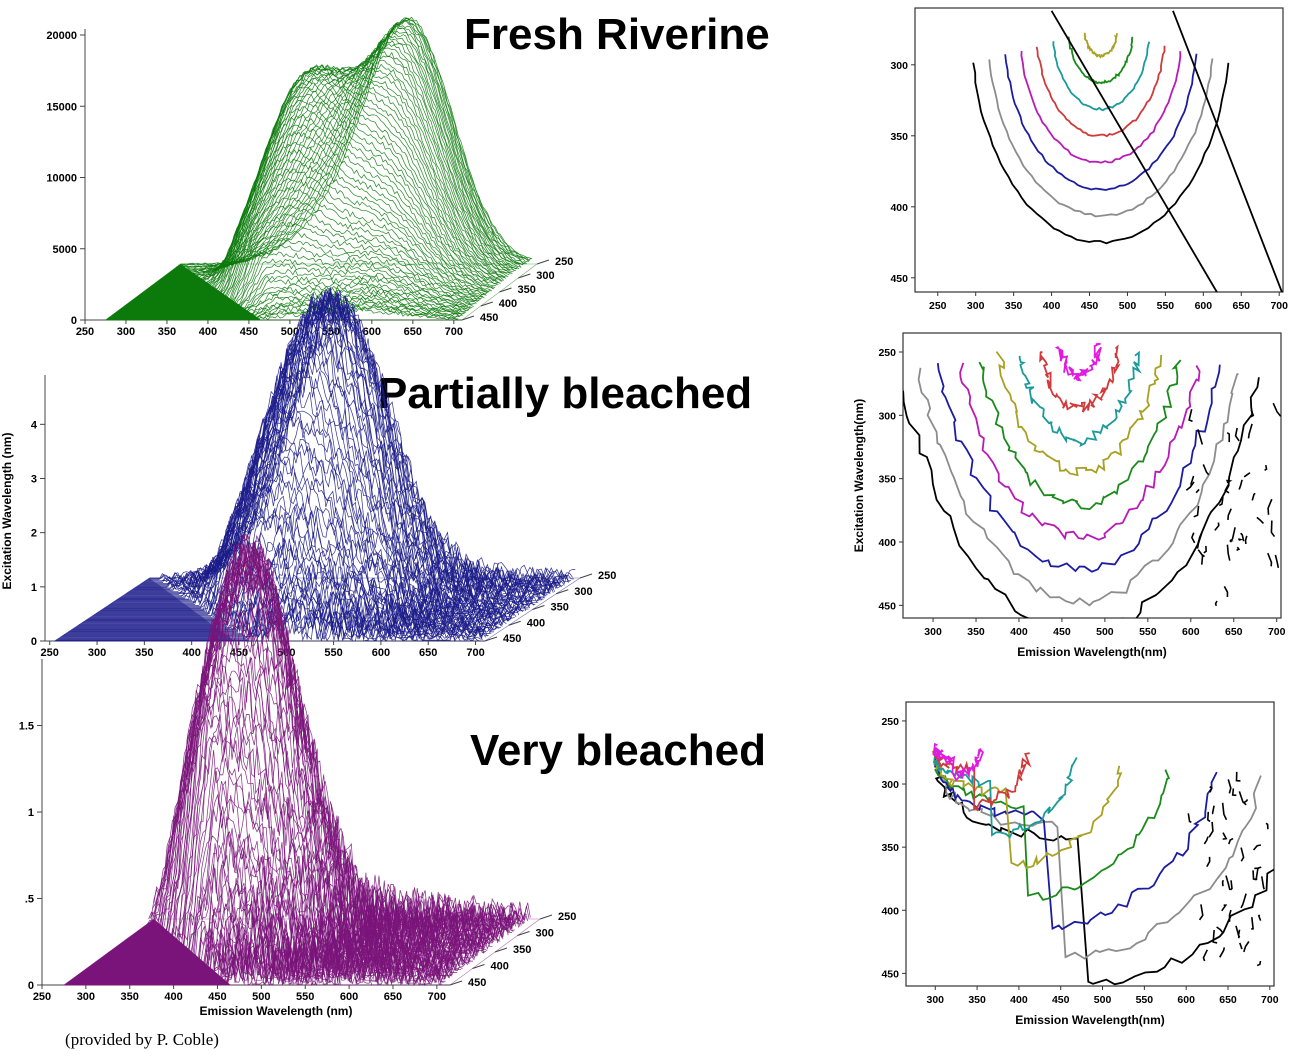 The width and height of the screenshot is (1293, 1061). What do you see at coordinates (522, 950) in the screenshot?
I see `very-3d-depth-tick-label: 350` at bounding box center [522, 950].